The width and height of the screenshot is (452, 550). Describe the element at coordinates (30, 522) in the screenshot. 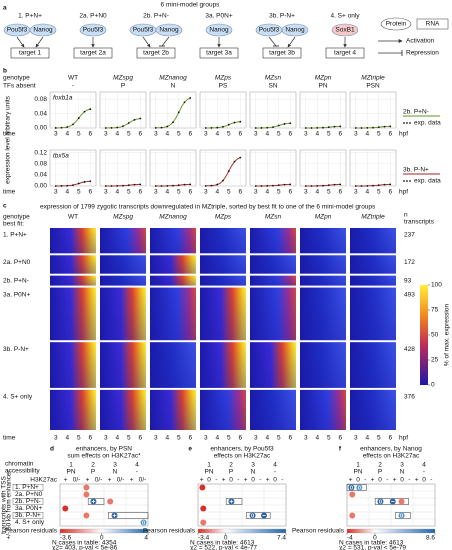

I see `row-label: 4. S+ only` at that location.